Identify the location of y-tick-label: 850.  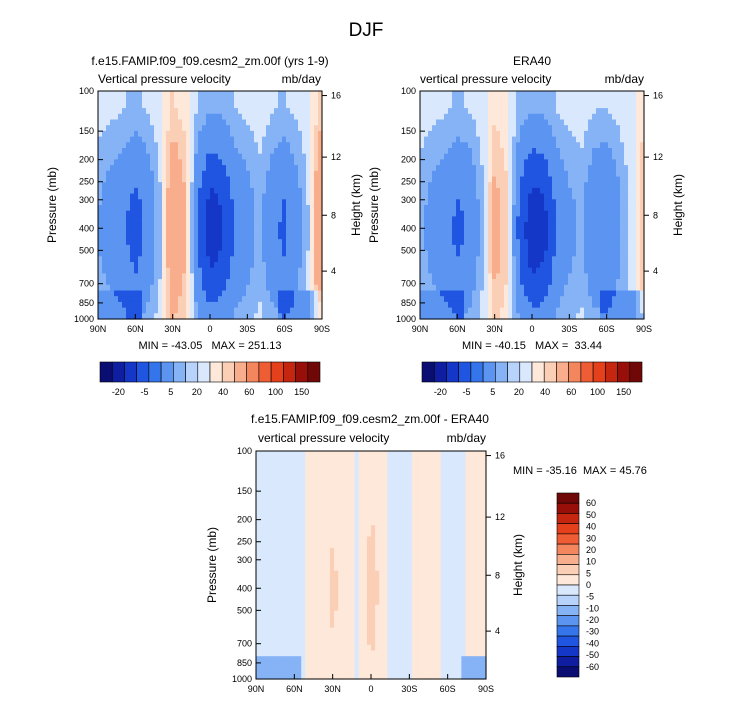
(86, 303).